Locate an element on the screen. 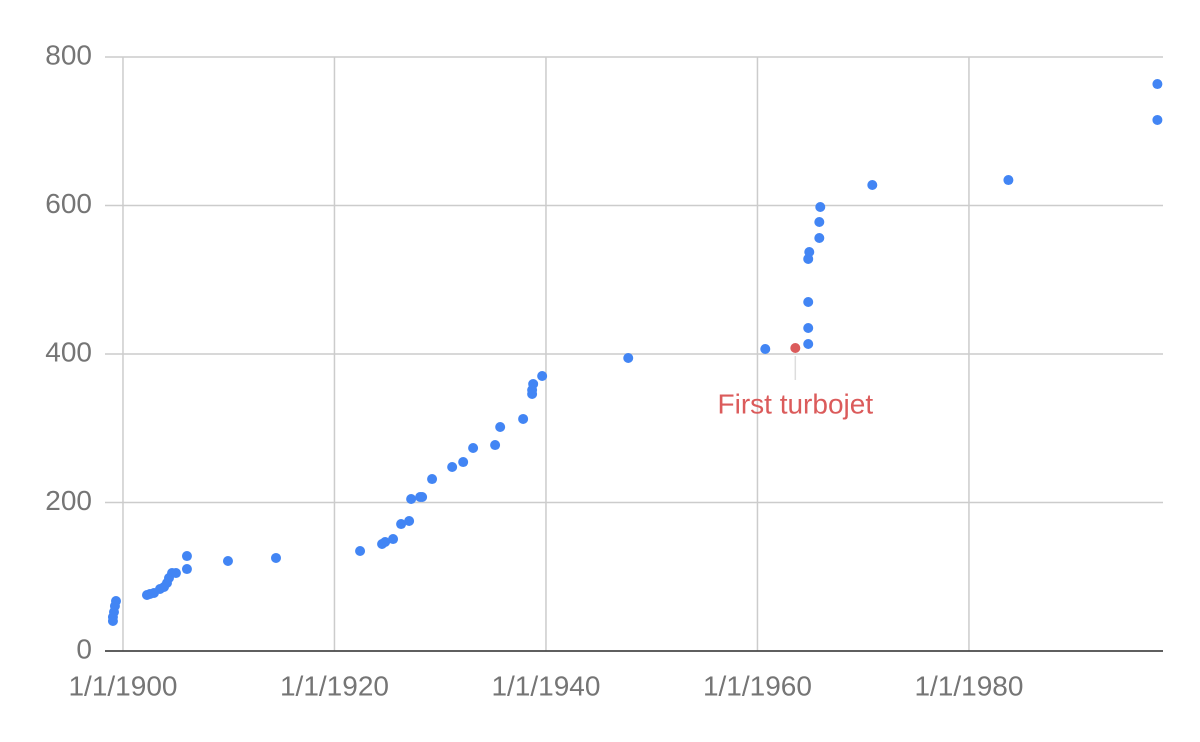  x-tick-label: 1/1/1920 is located at coordinates (334, 685).